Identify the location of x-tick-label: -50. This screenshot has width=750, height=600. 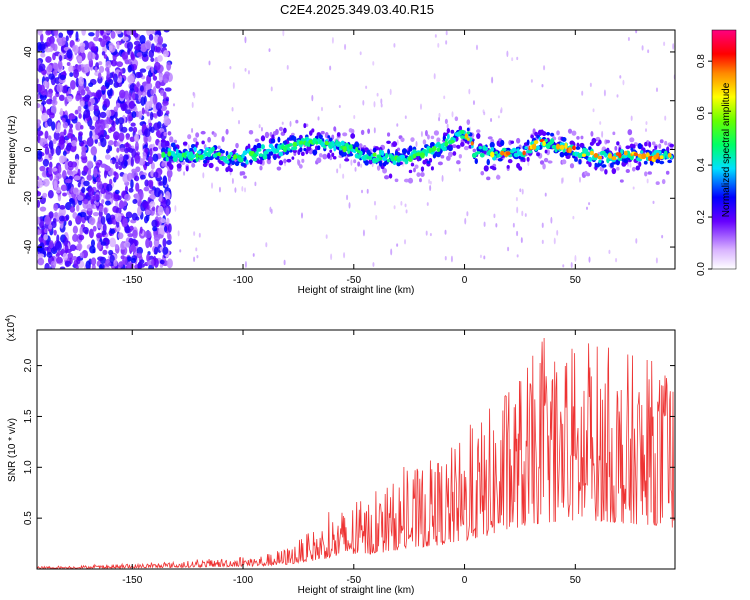
(354, 280).